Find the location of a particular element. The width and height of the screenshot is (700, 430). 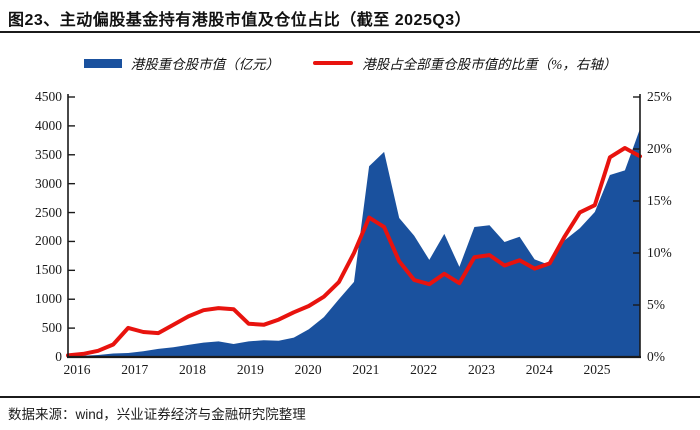

x-axis-tick-label: 2023 is located at coordinates (481, 369).